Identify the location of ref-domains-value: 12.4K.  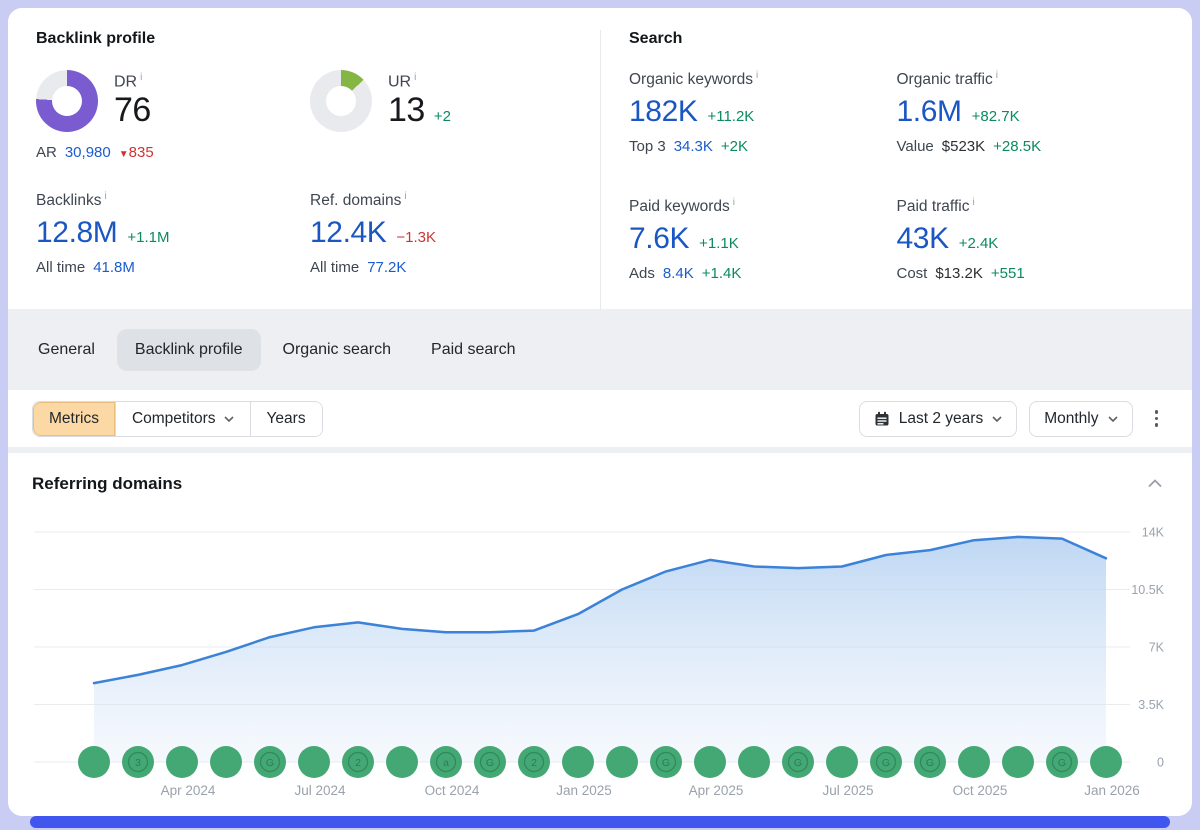
(348, 233).